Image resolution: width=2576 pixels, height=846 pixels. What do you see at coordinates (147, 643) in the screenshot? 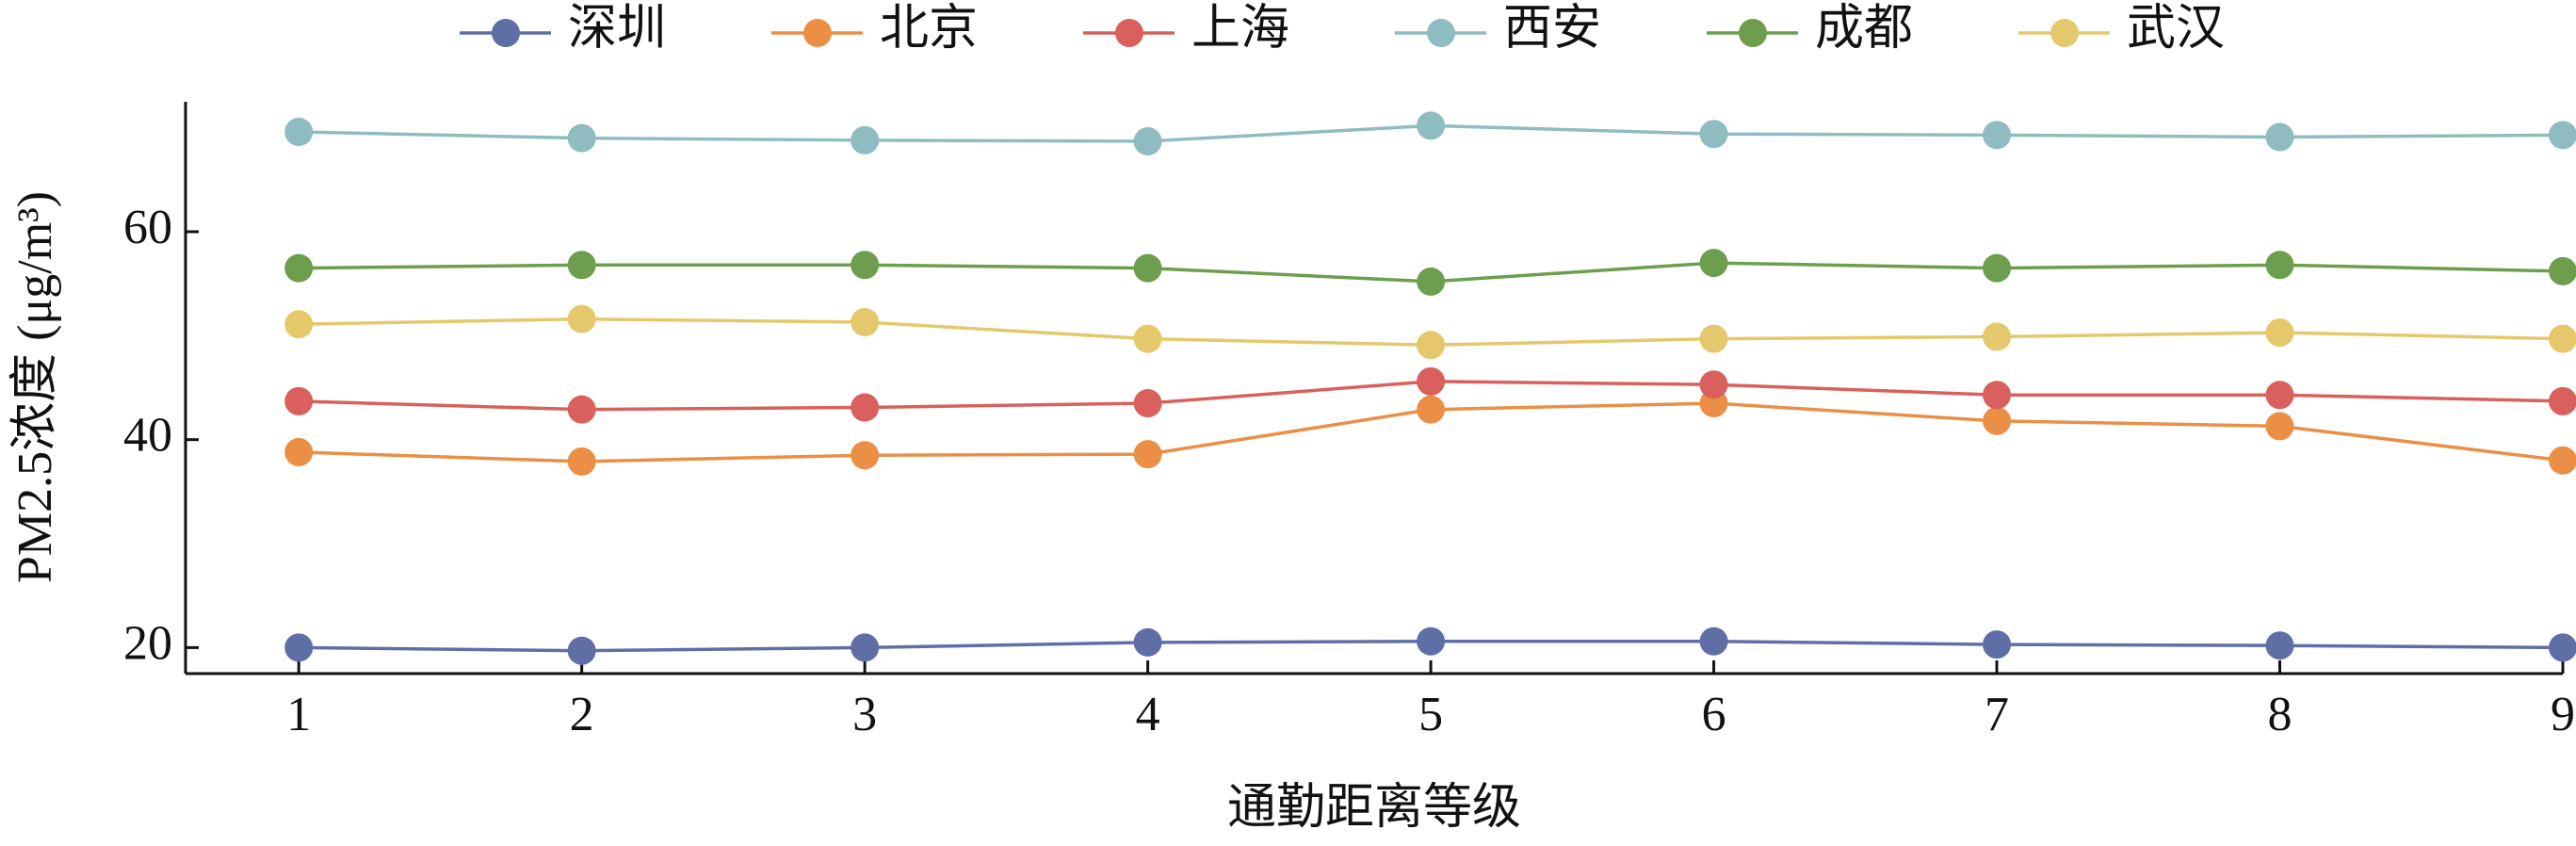
I see `y-tick-label: 20` at bounding box center [147, 643].